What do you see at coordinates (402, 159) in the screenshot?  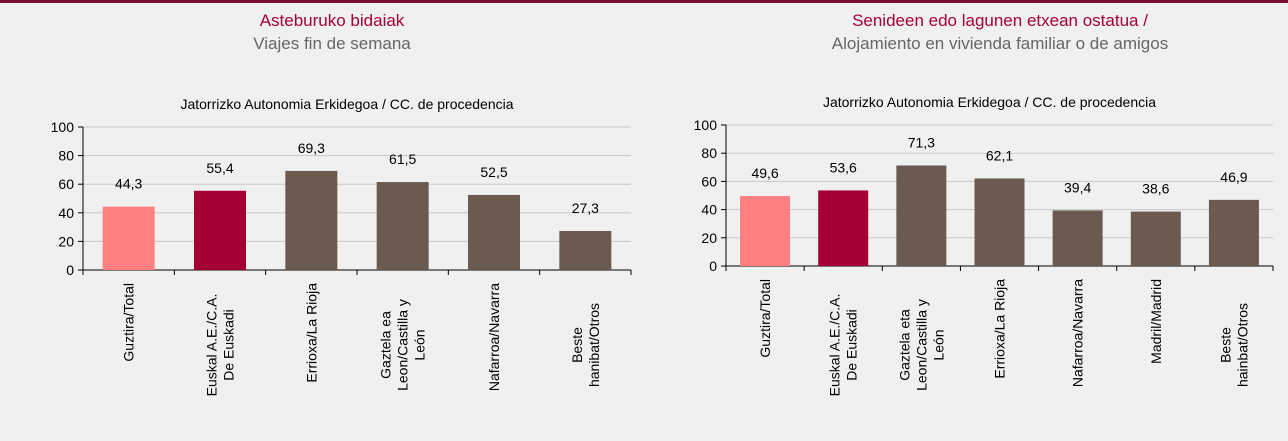 I see `data-label: 61,5` at bounding box center [402, 159].